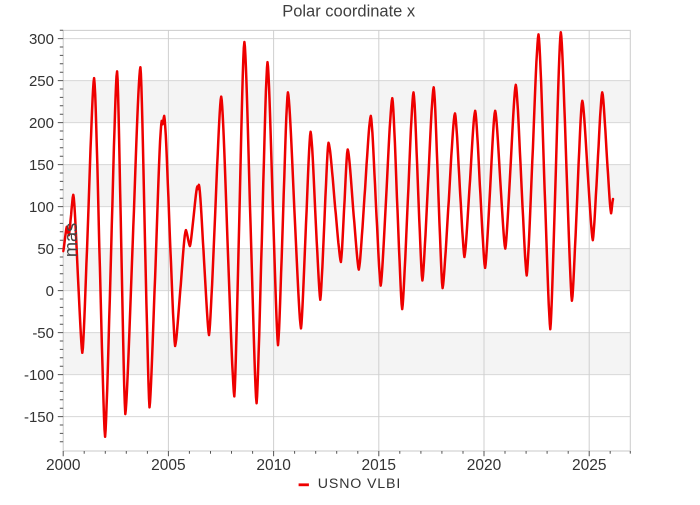  What do you see at coordinates (349, 12) in the screenshot?
I see `svg-text: Polar coordinate x` at bounding box center [349, 12].